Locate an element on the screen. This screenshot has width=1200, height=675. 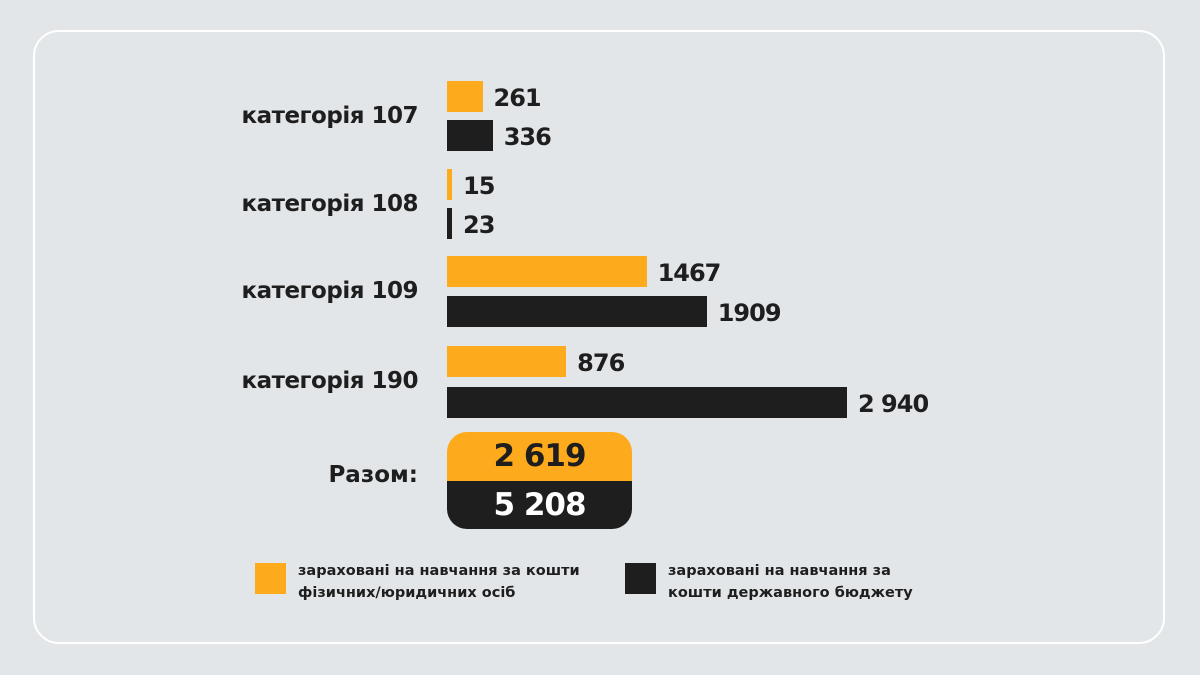
total-private: 2 619 is located at coordinates (539, 456).